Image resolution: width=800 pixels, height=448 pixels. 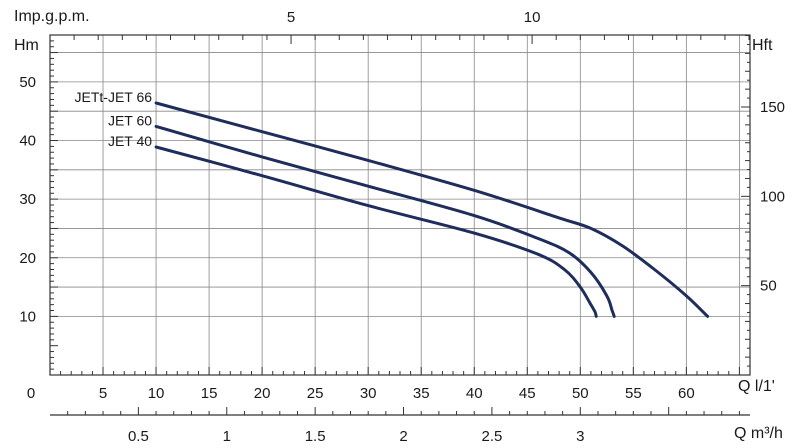 What do you see at coordinates (421, 393) in the screenshot?
I see `x-tick-label: 35` at bounding box center [421, 393].